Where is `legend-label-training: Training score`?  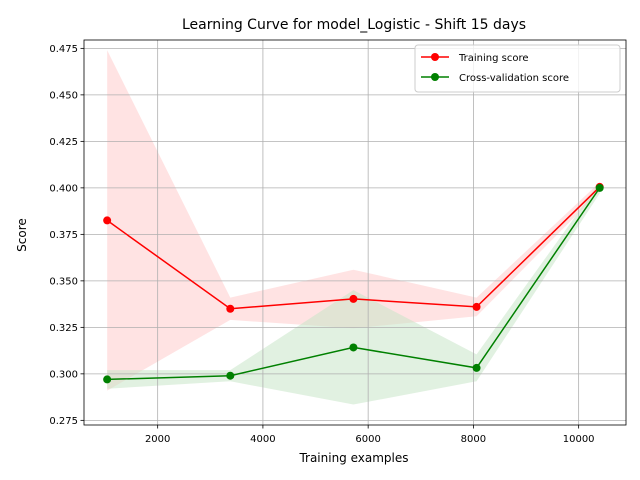 legend-label-training: Training score is located at coordinates (493, 58).